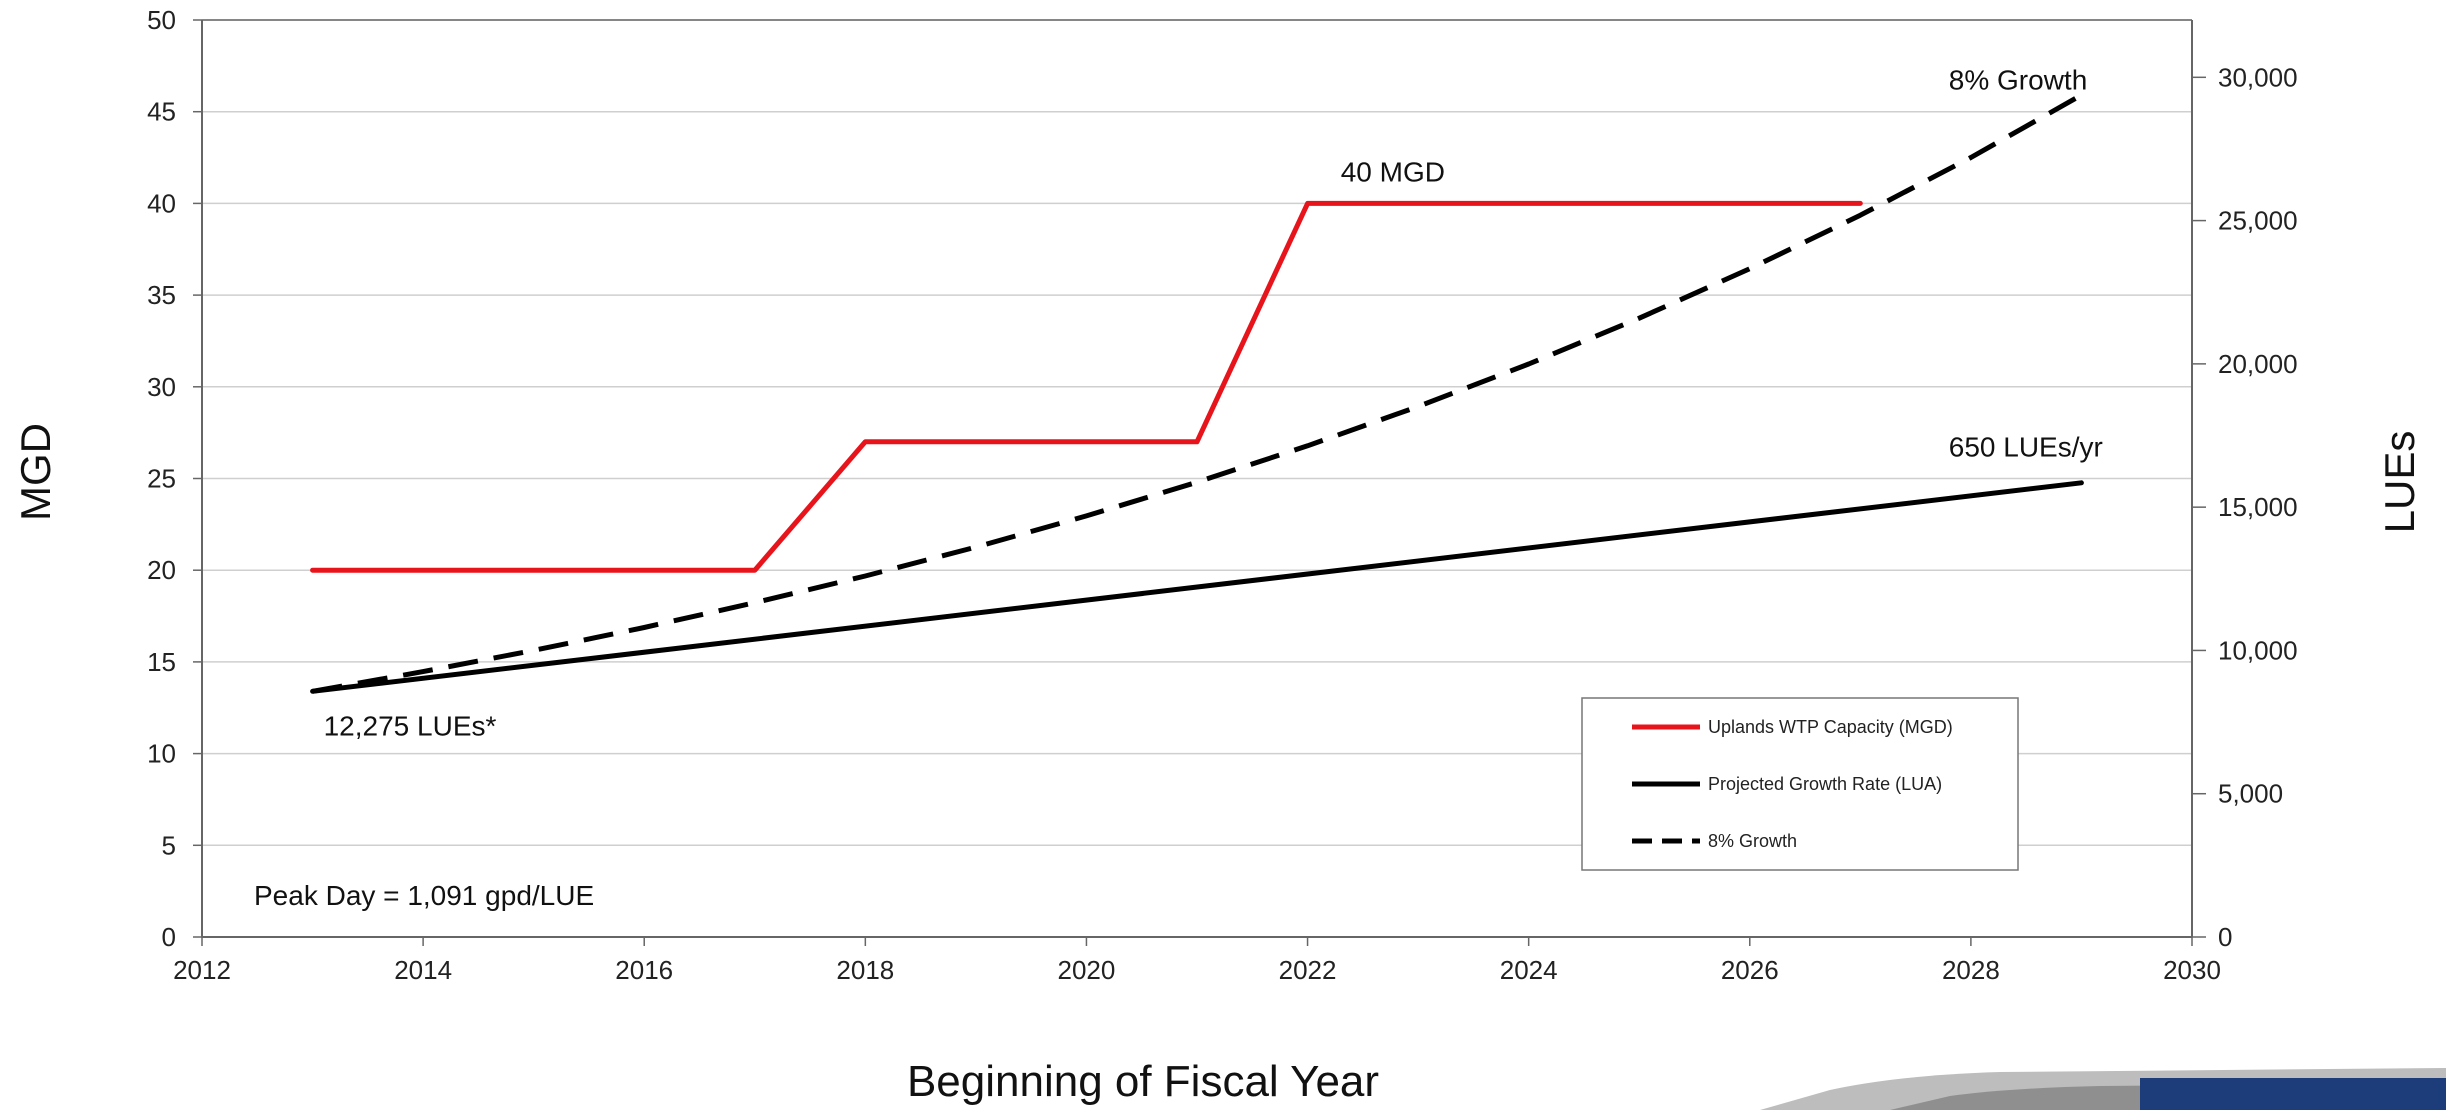 This screenshot has height=1110, width=2446. Describe the element at coordinates (1830, 727) in the screenshot. I see `legend-label-0: Uplands WTP Capacity (MGD)` at that location.